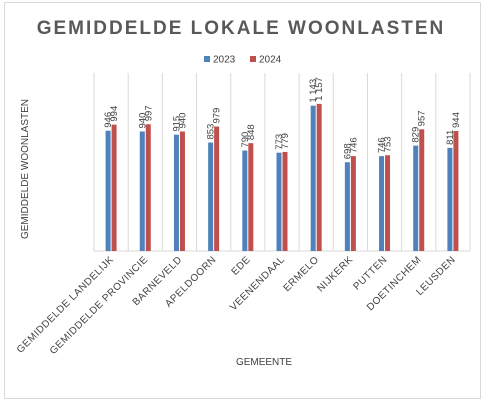  Describe the element at coordinates (456, 190) in the screenshot. I see `bar-2024-leusden` at that location.